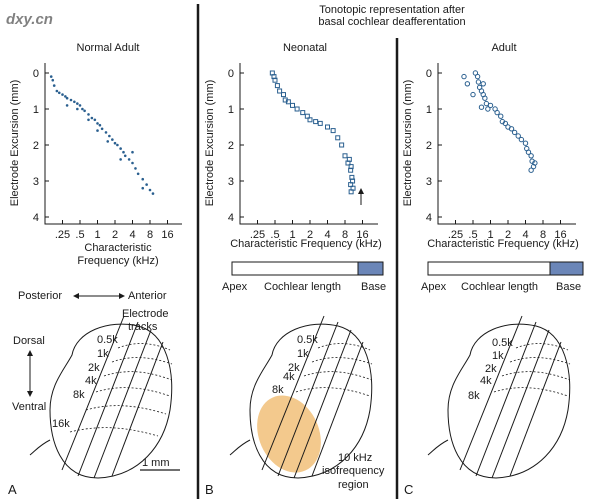  Describe the element at coordinates (503, 48) in the screenshot. I see `panel-title-adult: Adult` at that location.